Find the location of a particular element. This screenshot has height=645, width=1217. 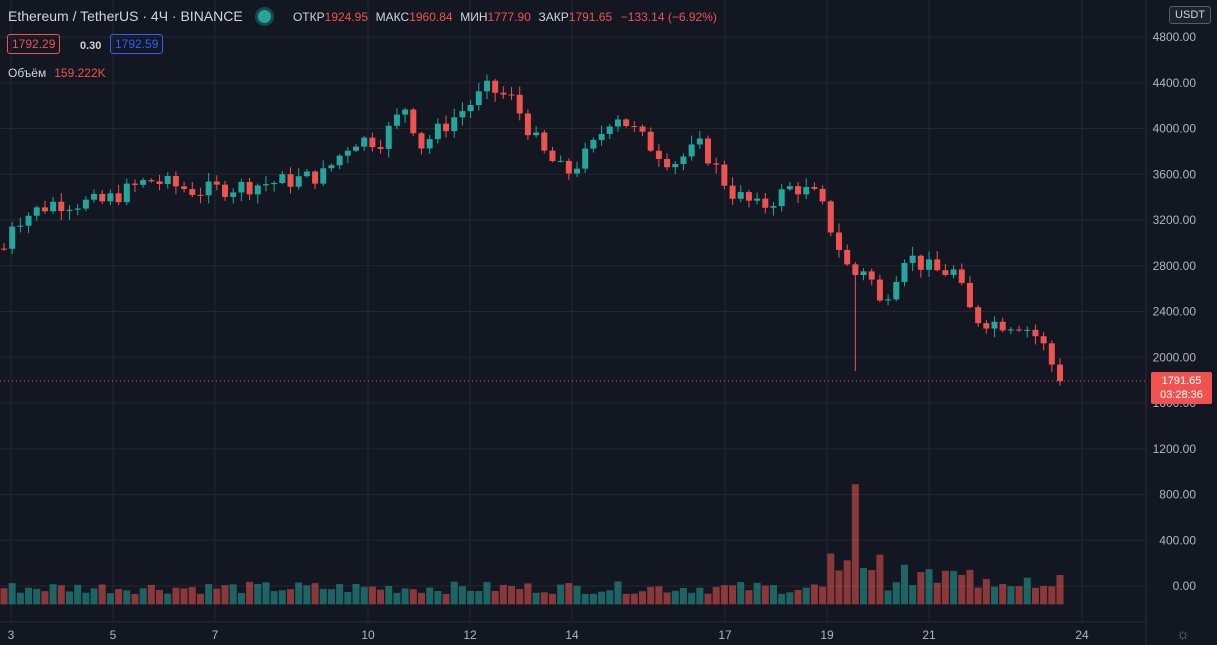

last-price-value: 1791.65 is located at coordinates (1181, 381).